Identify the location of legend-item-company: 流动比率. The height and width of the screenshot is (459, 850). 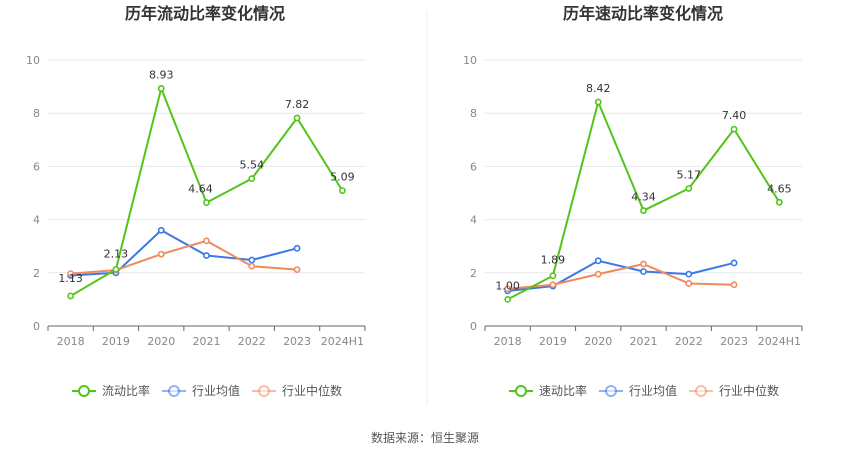
(111, 390).